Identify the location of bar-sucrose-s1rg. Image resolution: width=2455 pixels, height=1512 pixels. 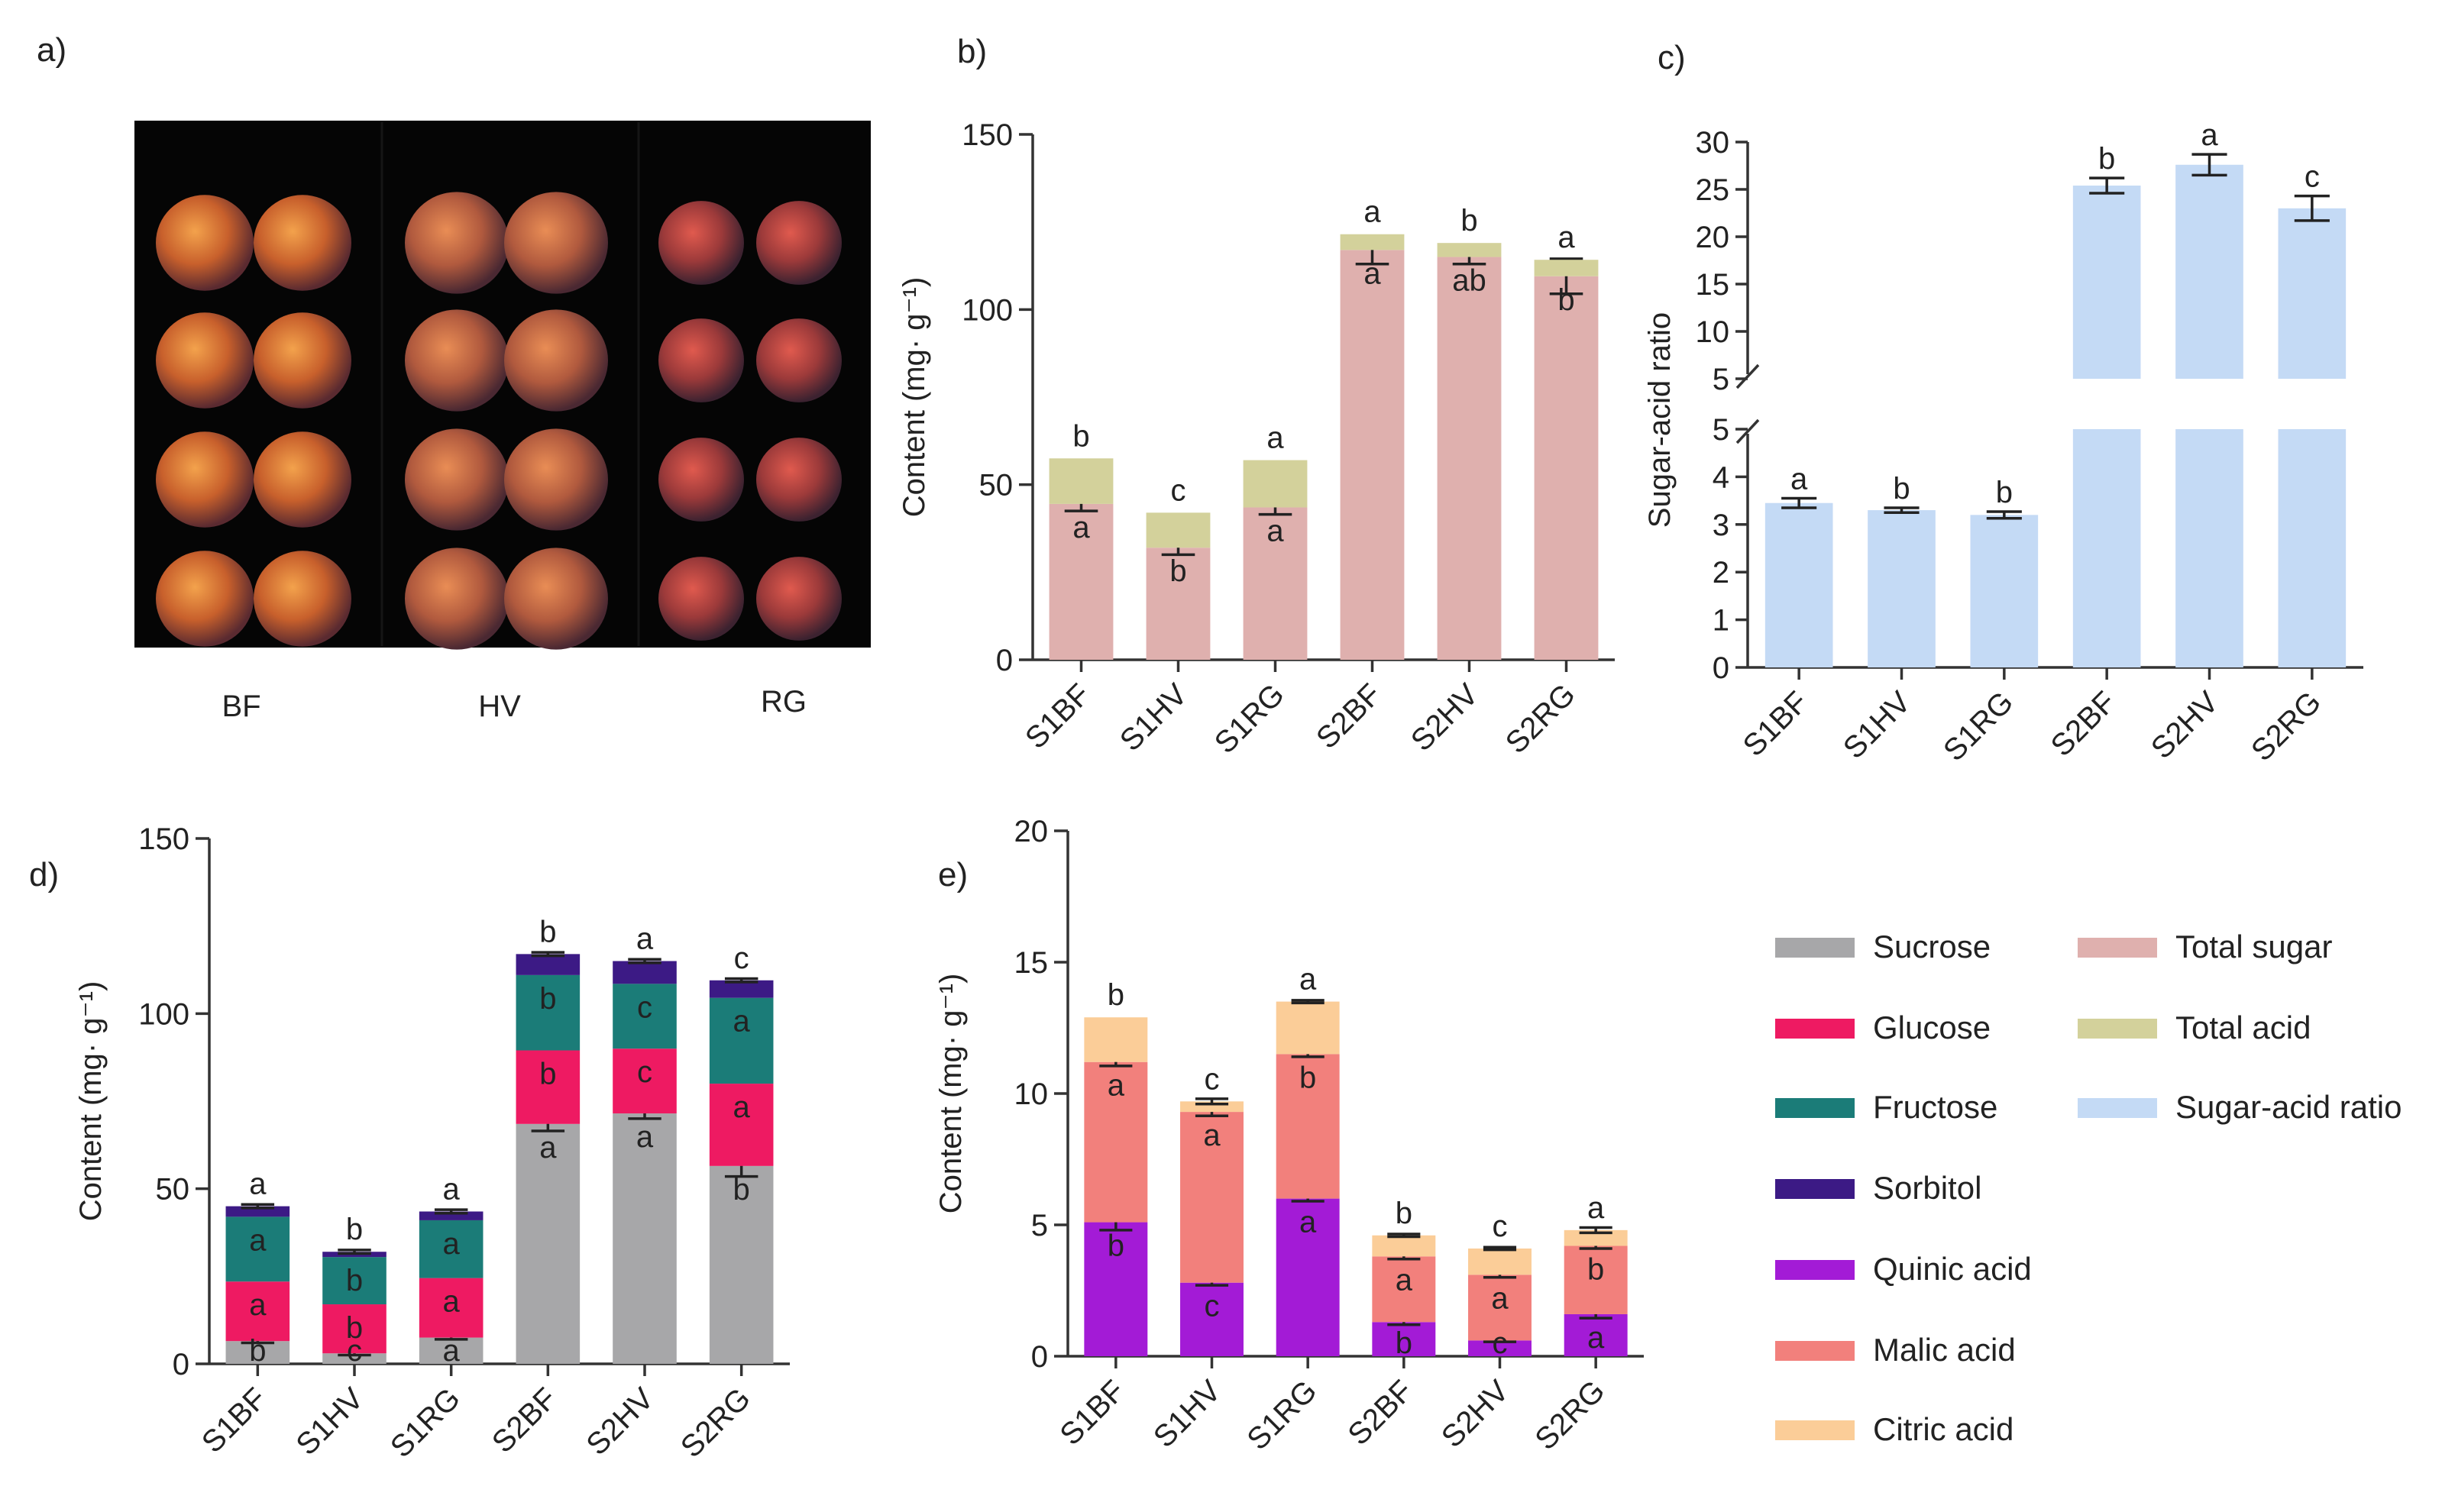
(451, 1350).